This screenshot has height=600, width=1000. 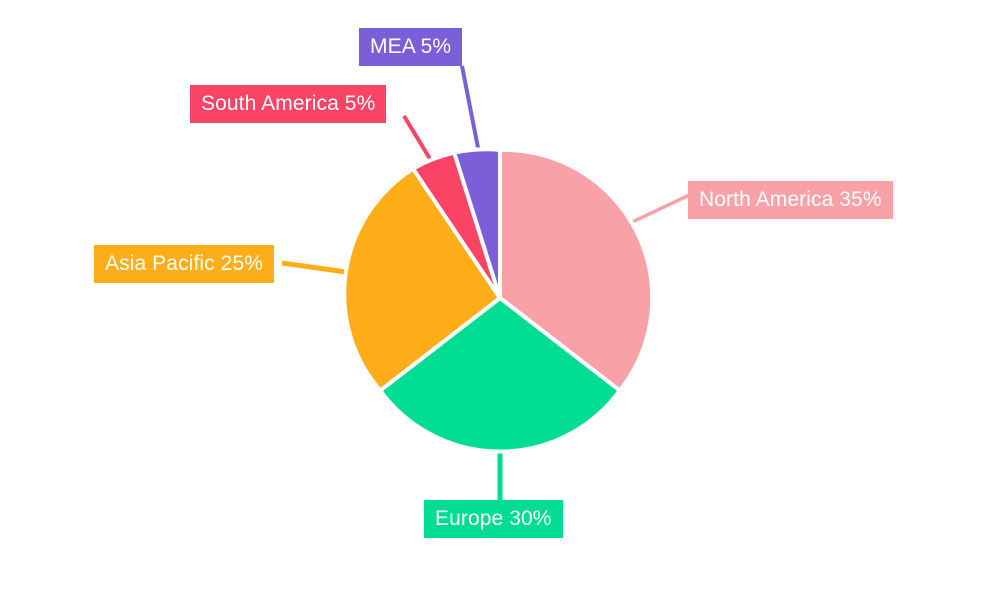 I want to click on pie-label-south-america: South America 5%, so click(x=288, y=104).